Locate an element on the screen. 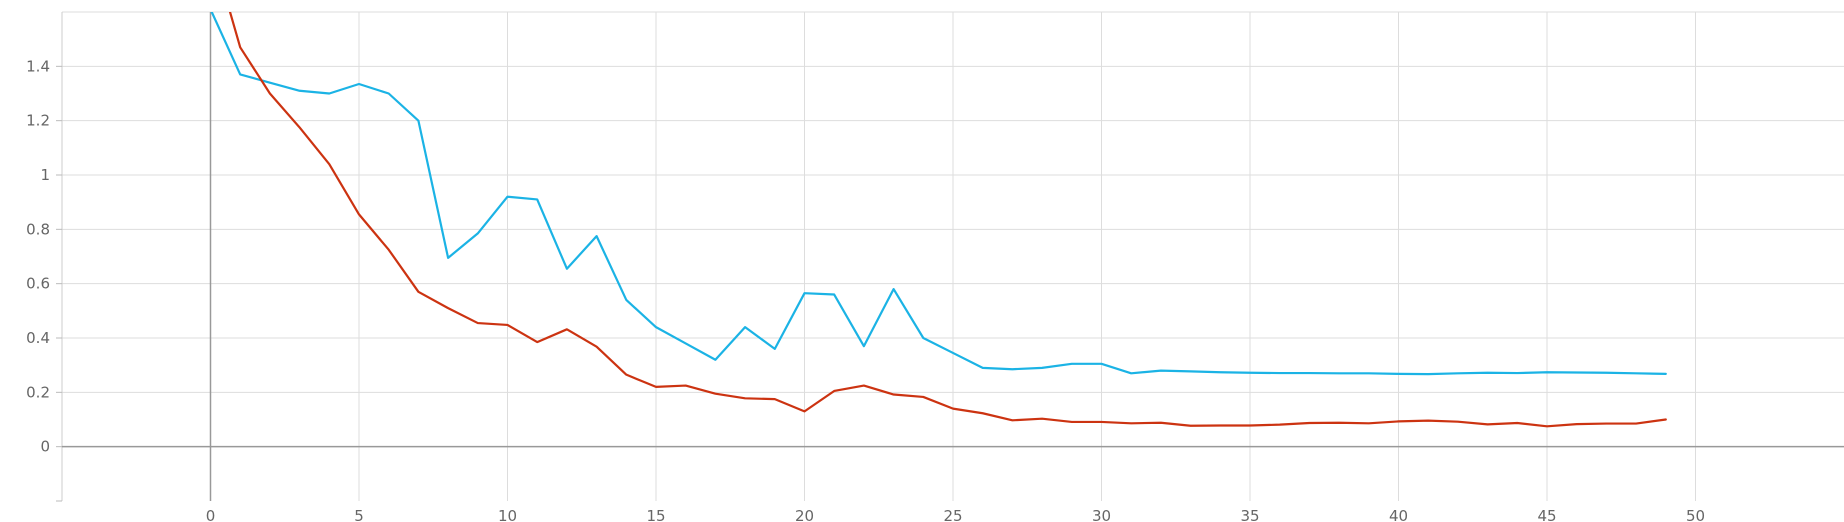  y-tick-label: 1.2 is located at coordinates (38, 121).